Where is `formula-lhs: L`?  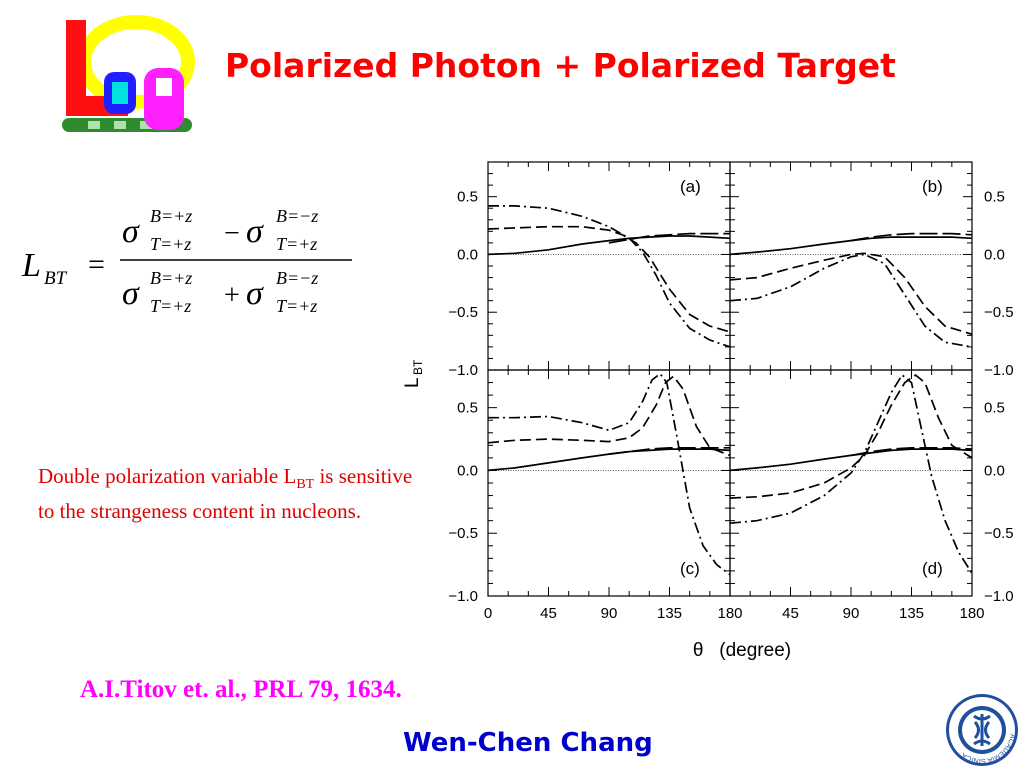
formula-lhs: L is located at coordinates (31, 265).